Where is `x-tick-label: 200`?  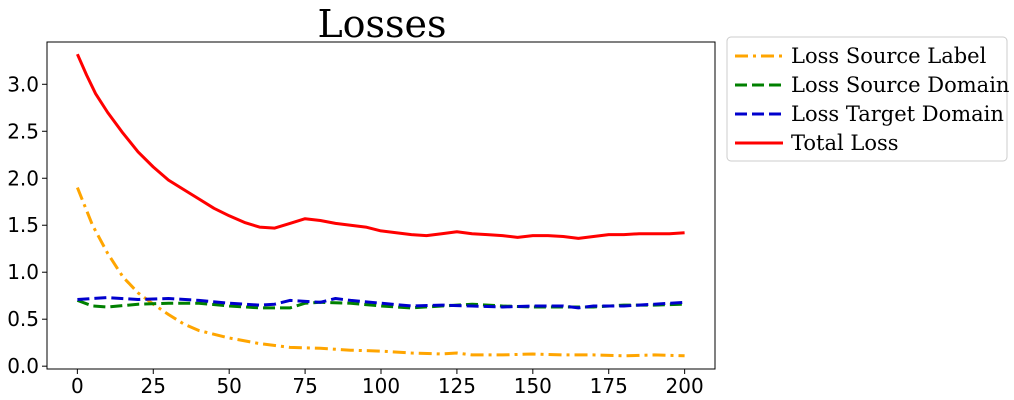
x-tick-label: 200 is located at coordinates (685, 386).